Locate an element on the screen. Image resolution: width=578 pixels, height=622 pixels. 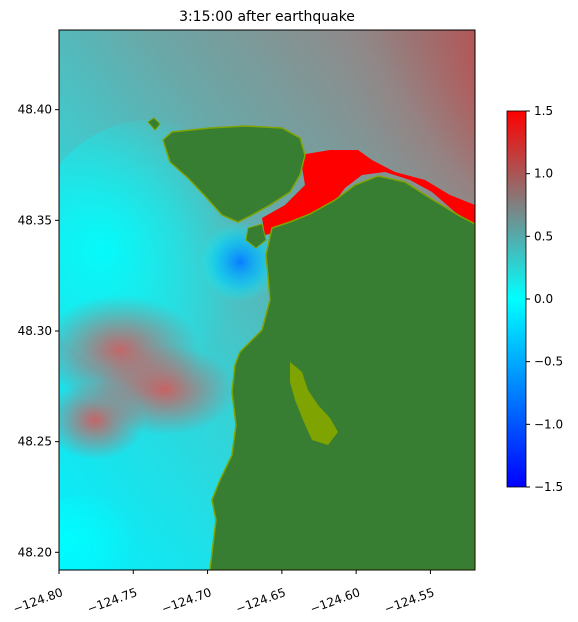
x-tick-label: −124.65 is located at coordinates (261, 600).